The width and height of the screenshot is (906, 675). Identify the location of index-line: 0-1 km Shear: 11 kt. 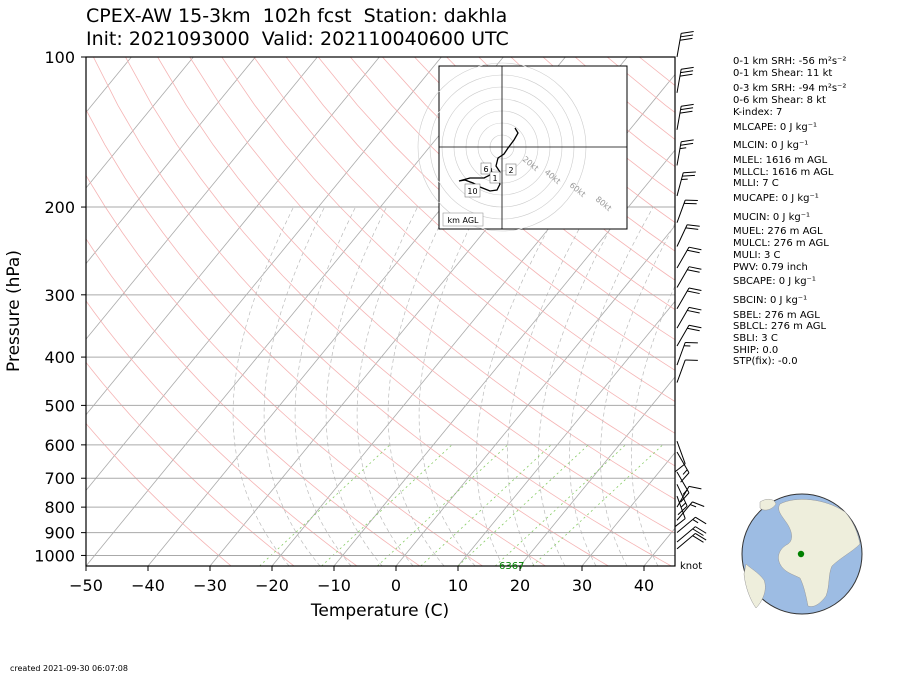
(783, 73).